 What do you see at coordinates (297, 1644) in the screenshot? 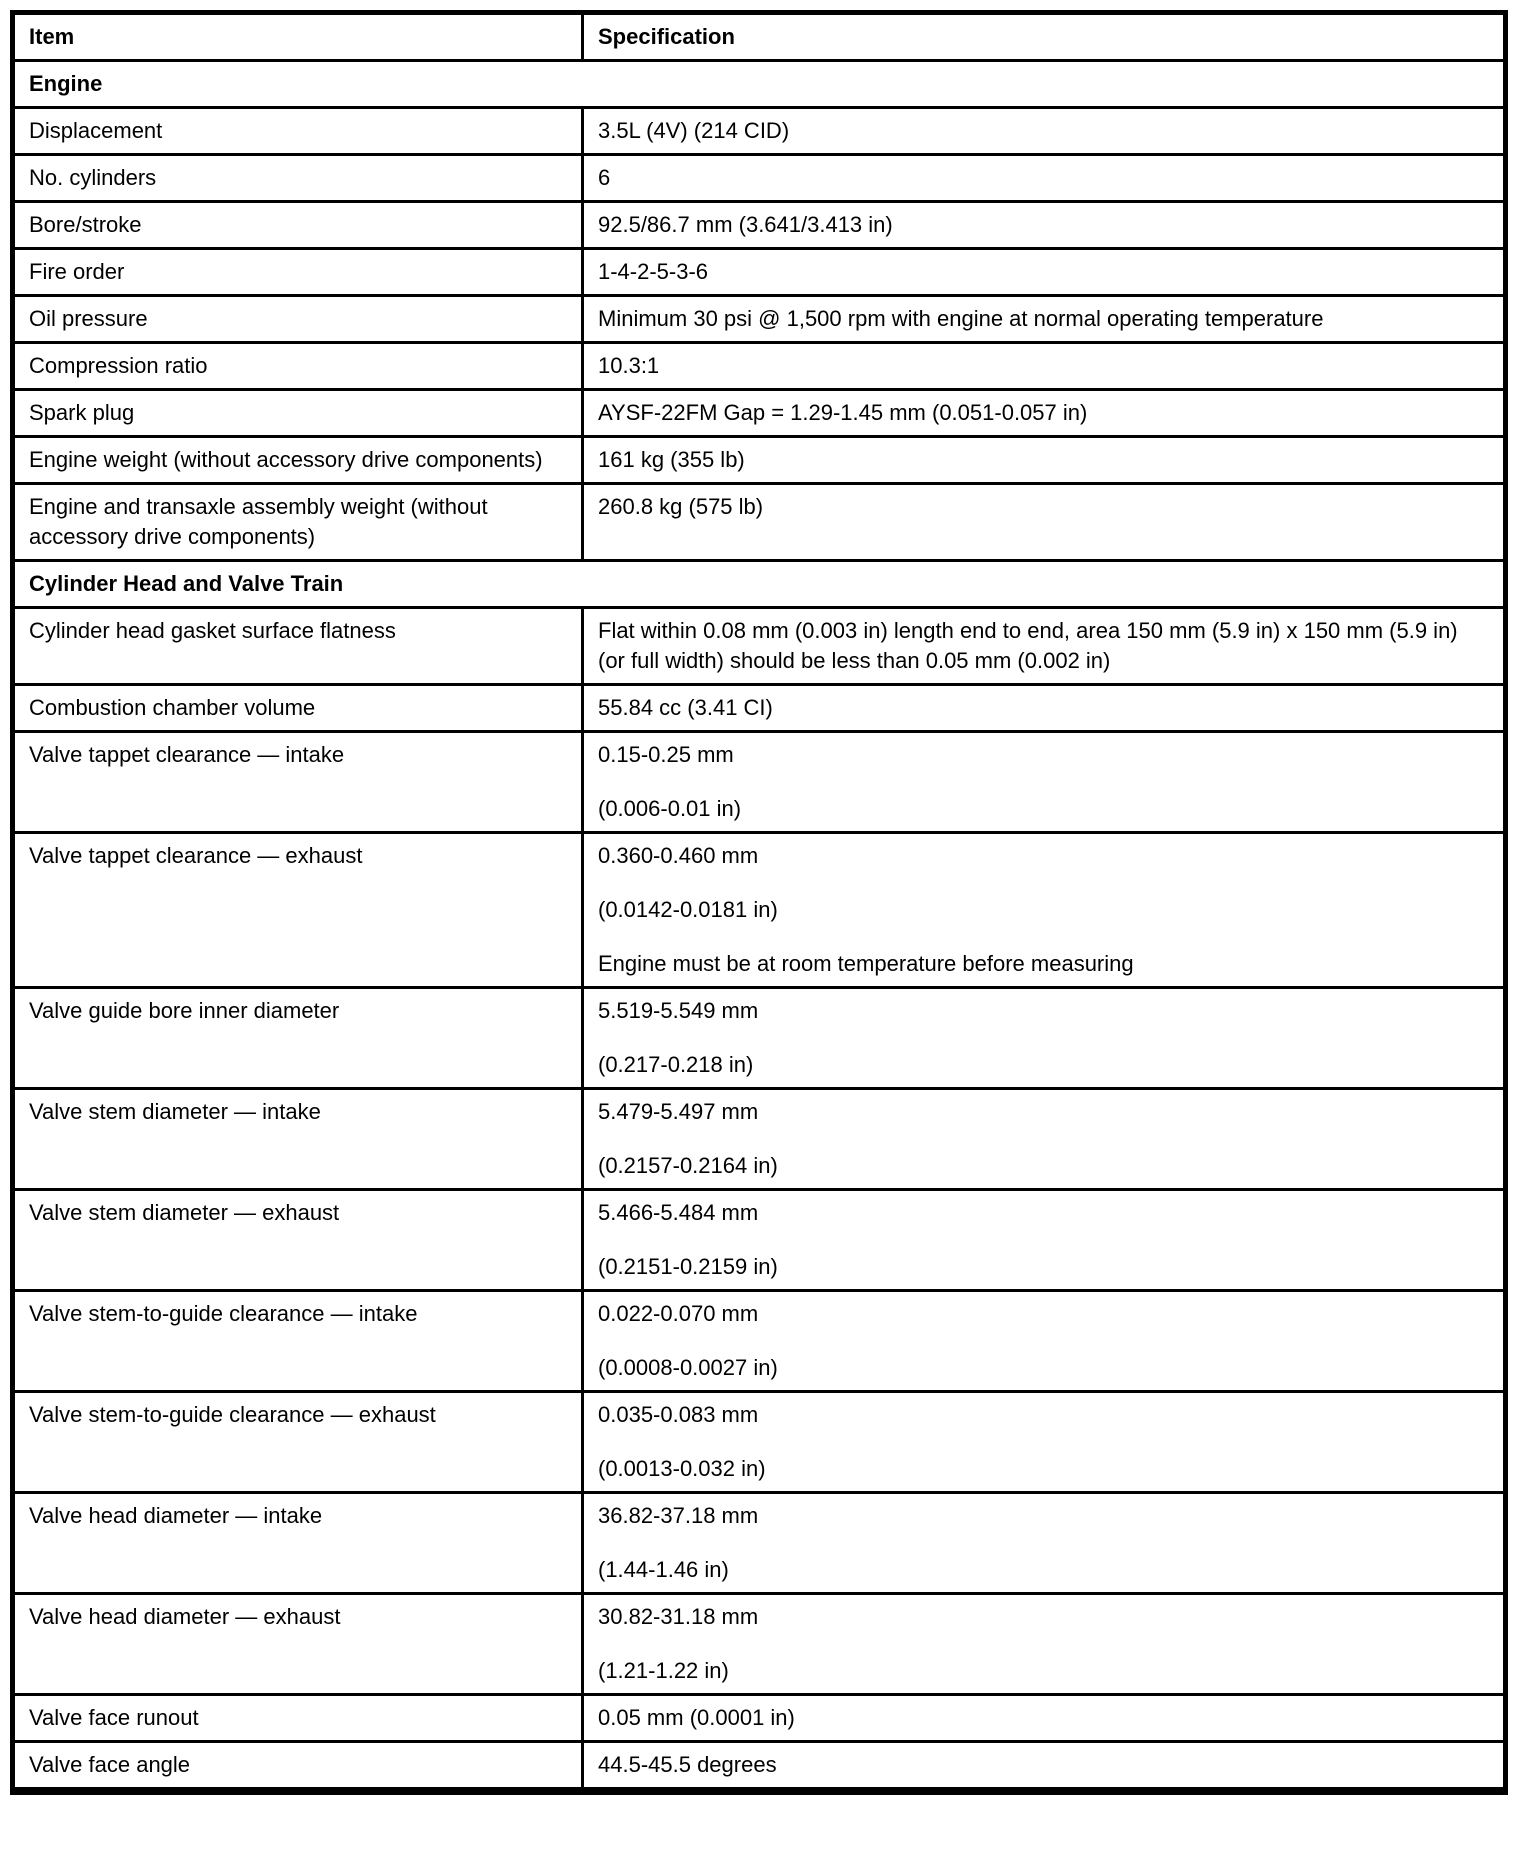
I see `item-cell: Valve head diameter — exhaust` at bounding box center [297, 1644].